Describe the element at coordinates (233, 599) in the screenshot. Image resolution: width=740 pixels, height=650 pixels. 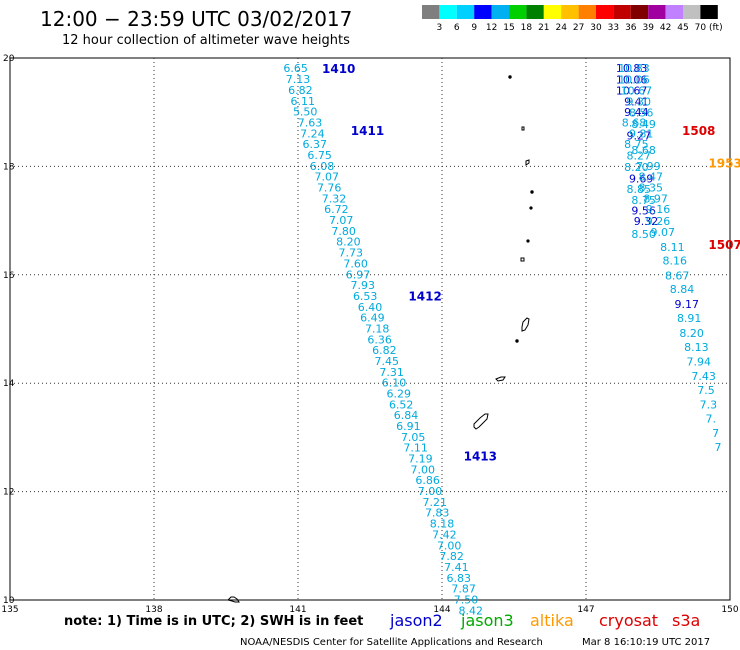
I see `island-yap` at that location.